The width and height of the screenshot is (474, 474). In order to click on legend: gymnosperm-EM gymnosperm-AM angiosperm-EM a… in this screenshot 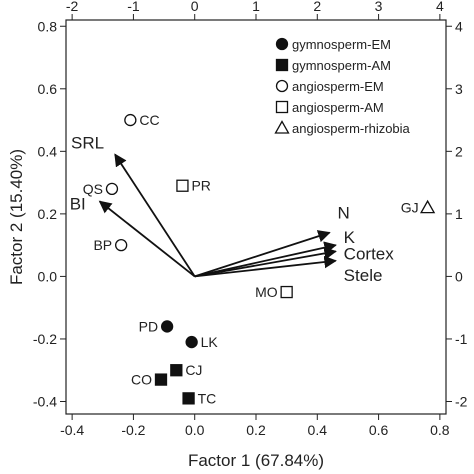, I will do `click(342, 86)`.